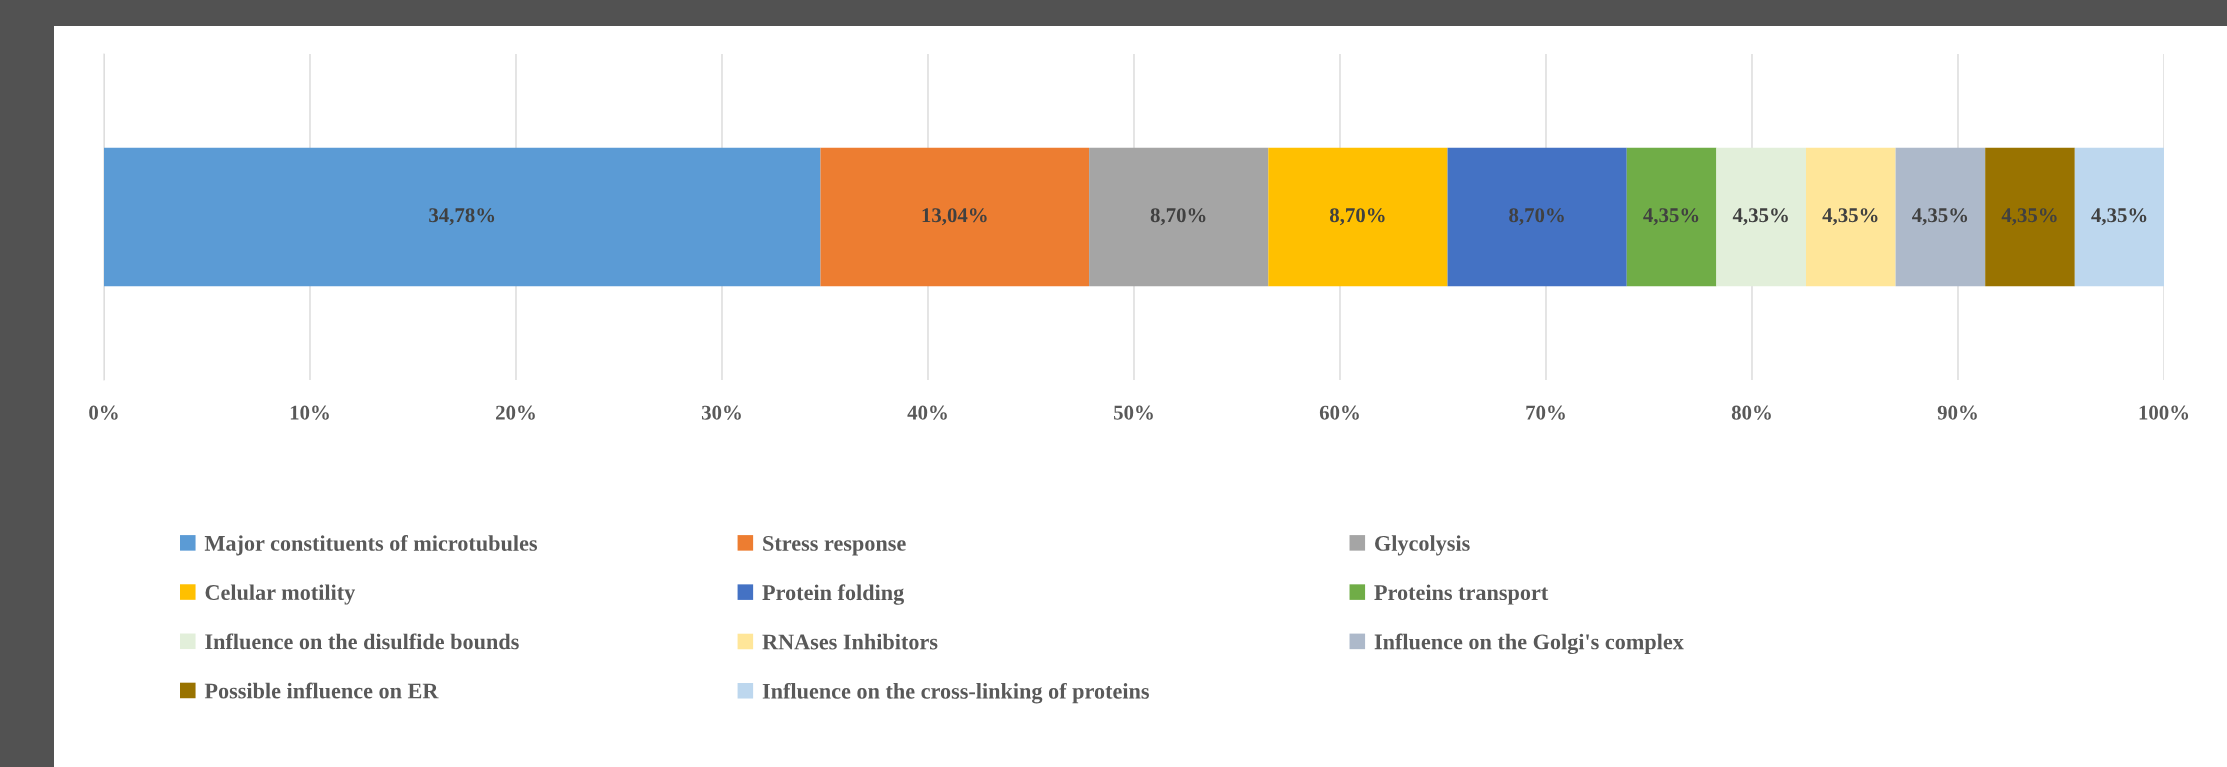 This screenshot has width=2227, height=767. I want to click on legend-label: Protein folding, so click(833, 594).